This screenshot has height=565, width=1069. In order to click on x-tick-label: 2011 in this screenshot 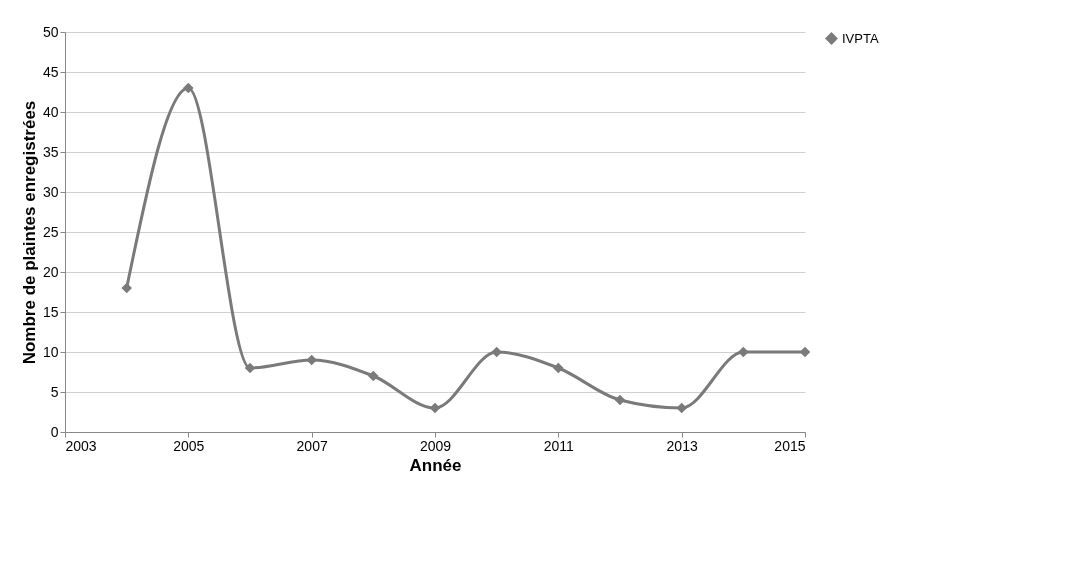, I will do `click(559, 445)`.